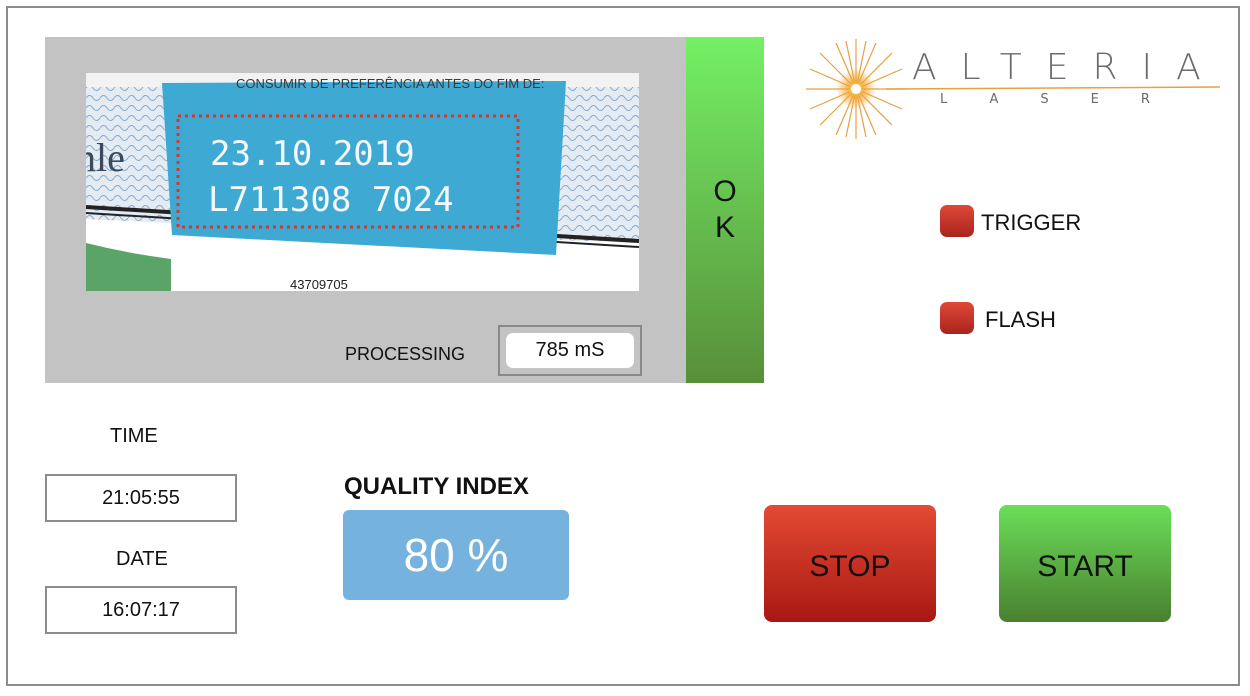 The width and height of the screenshot is (1250, 696). Describe the element at coordinates (319, 284) in the screenshot. I see `barcode-number: 43709705` at that location.